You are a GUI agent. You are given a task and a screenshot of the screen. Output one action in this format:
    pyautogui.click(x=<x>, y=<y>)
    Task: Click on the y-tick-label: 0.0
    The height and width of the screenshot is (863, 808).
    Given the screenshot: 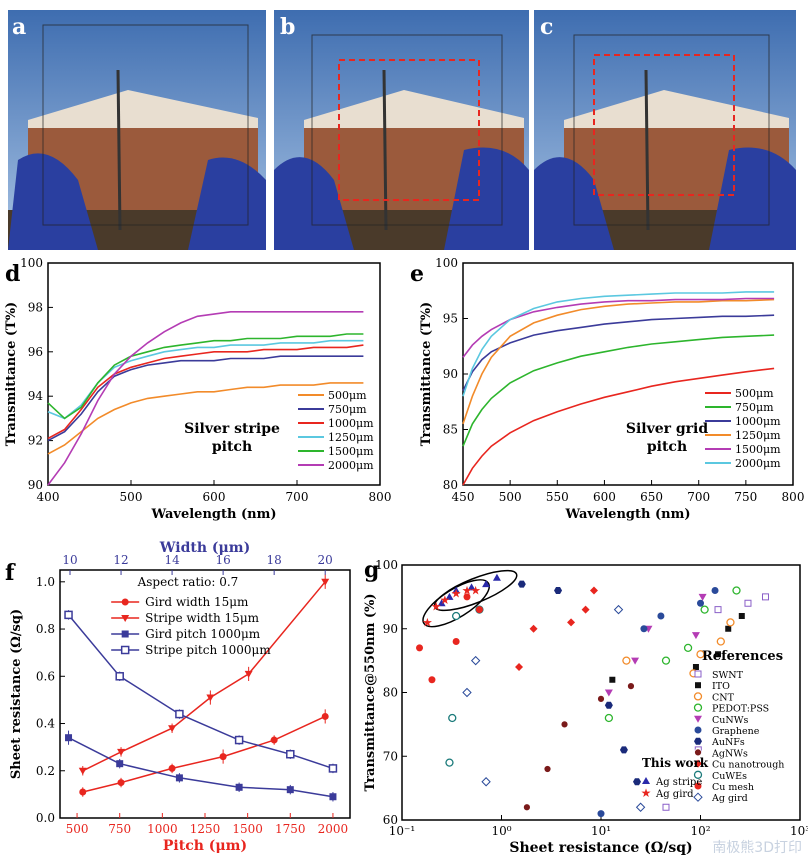 What is the action you would take?
    pyautogui.click(x=45, y=818)
    